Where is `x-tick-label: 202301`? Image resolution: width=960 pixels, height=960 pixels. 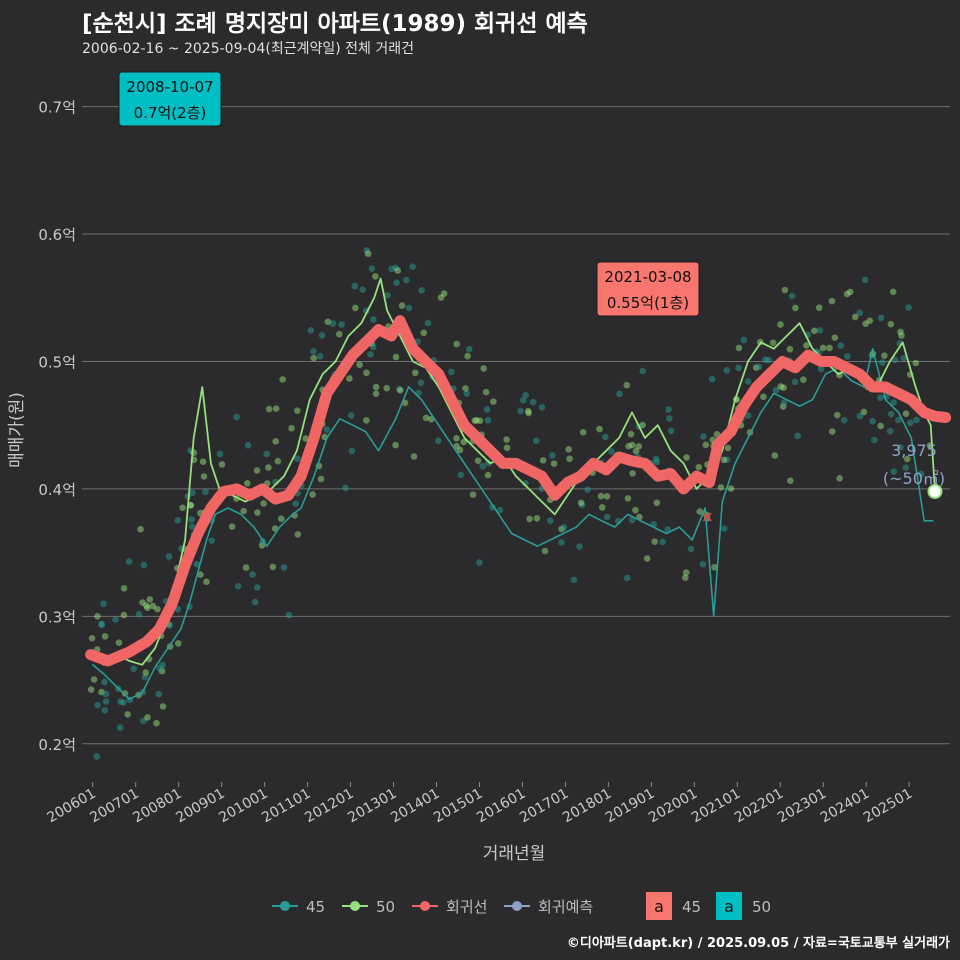
x-tick-label: 202301 is located at coordinates (802, 806).